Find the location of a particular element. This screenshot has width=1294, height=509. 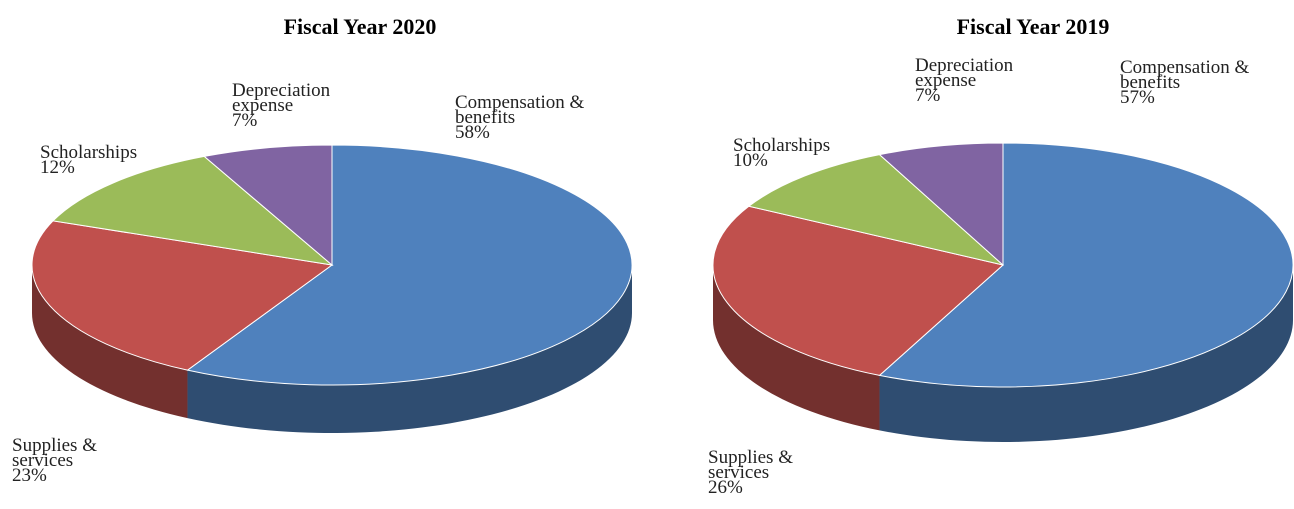

slice-value-label: 10% is located at coordinates (750, 160).